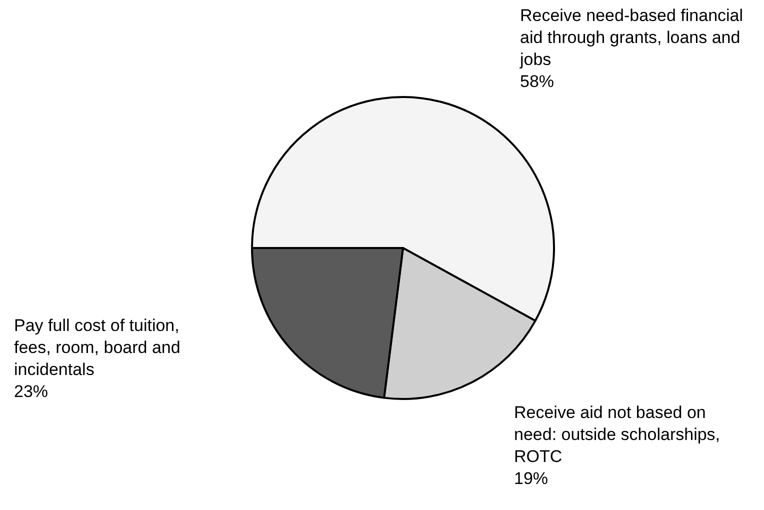 The width and height of the screenshot is (764, 510). I want to click on data-label: 23%, so click(31, 392).